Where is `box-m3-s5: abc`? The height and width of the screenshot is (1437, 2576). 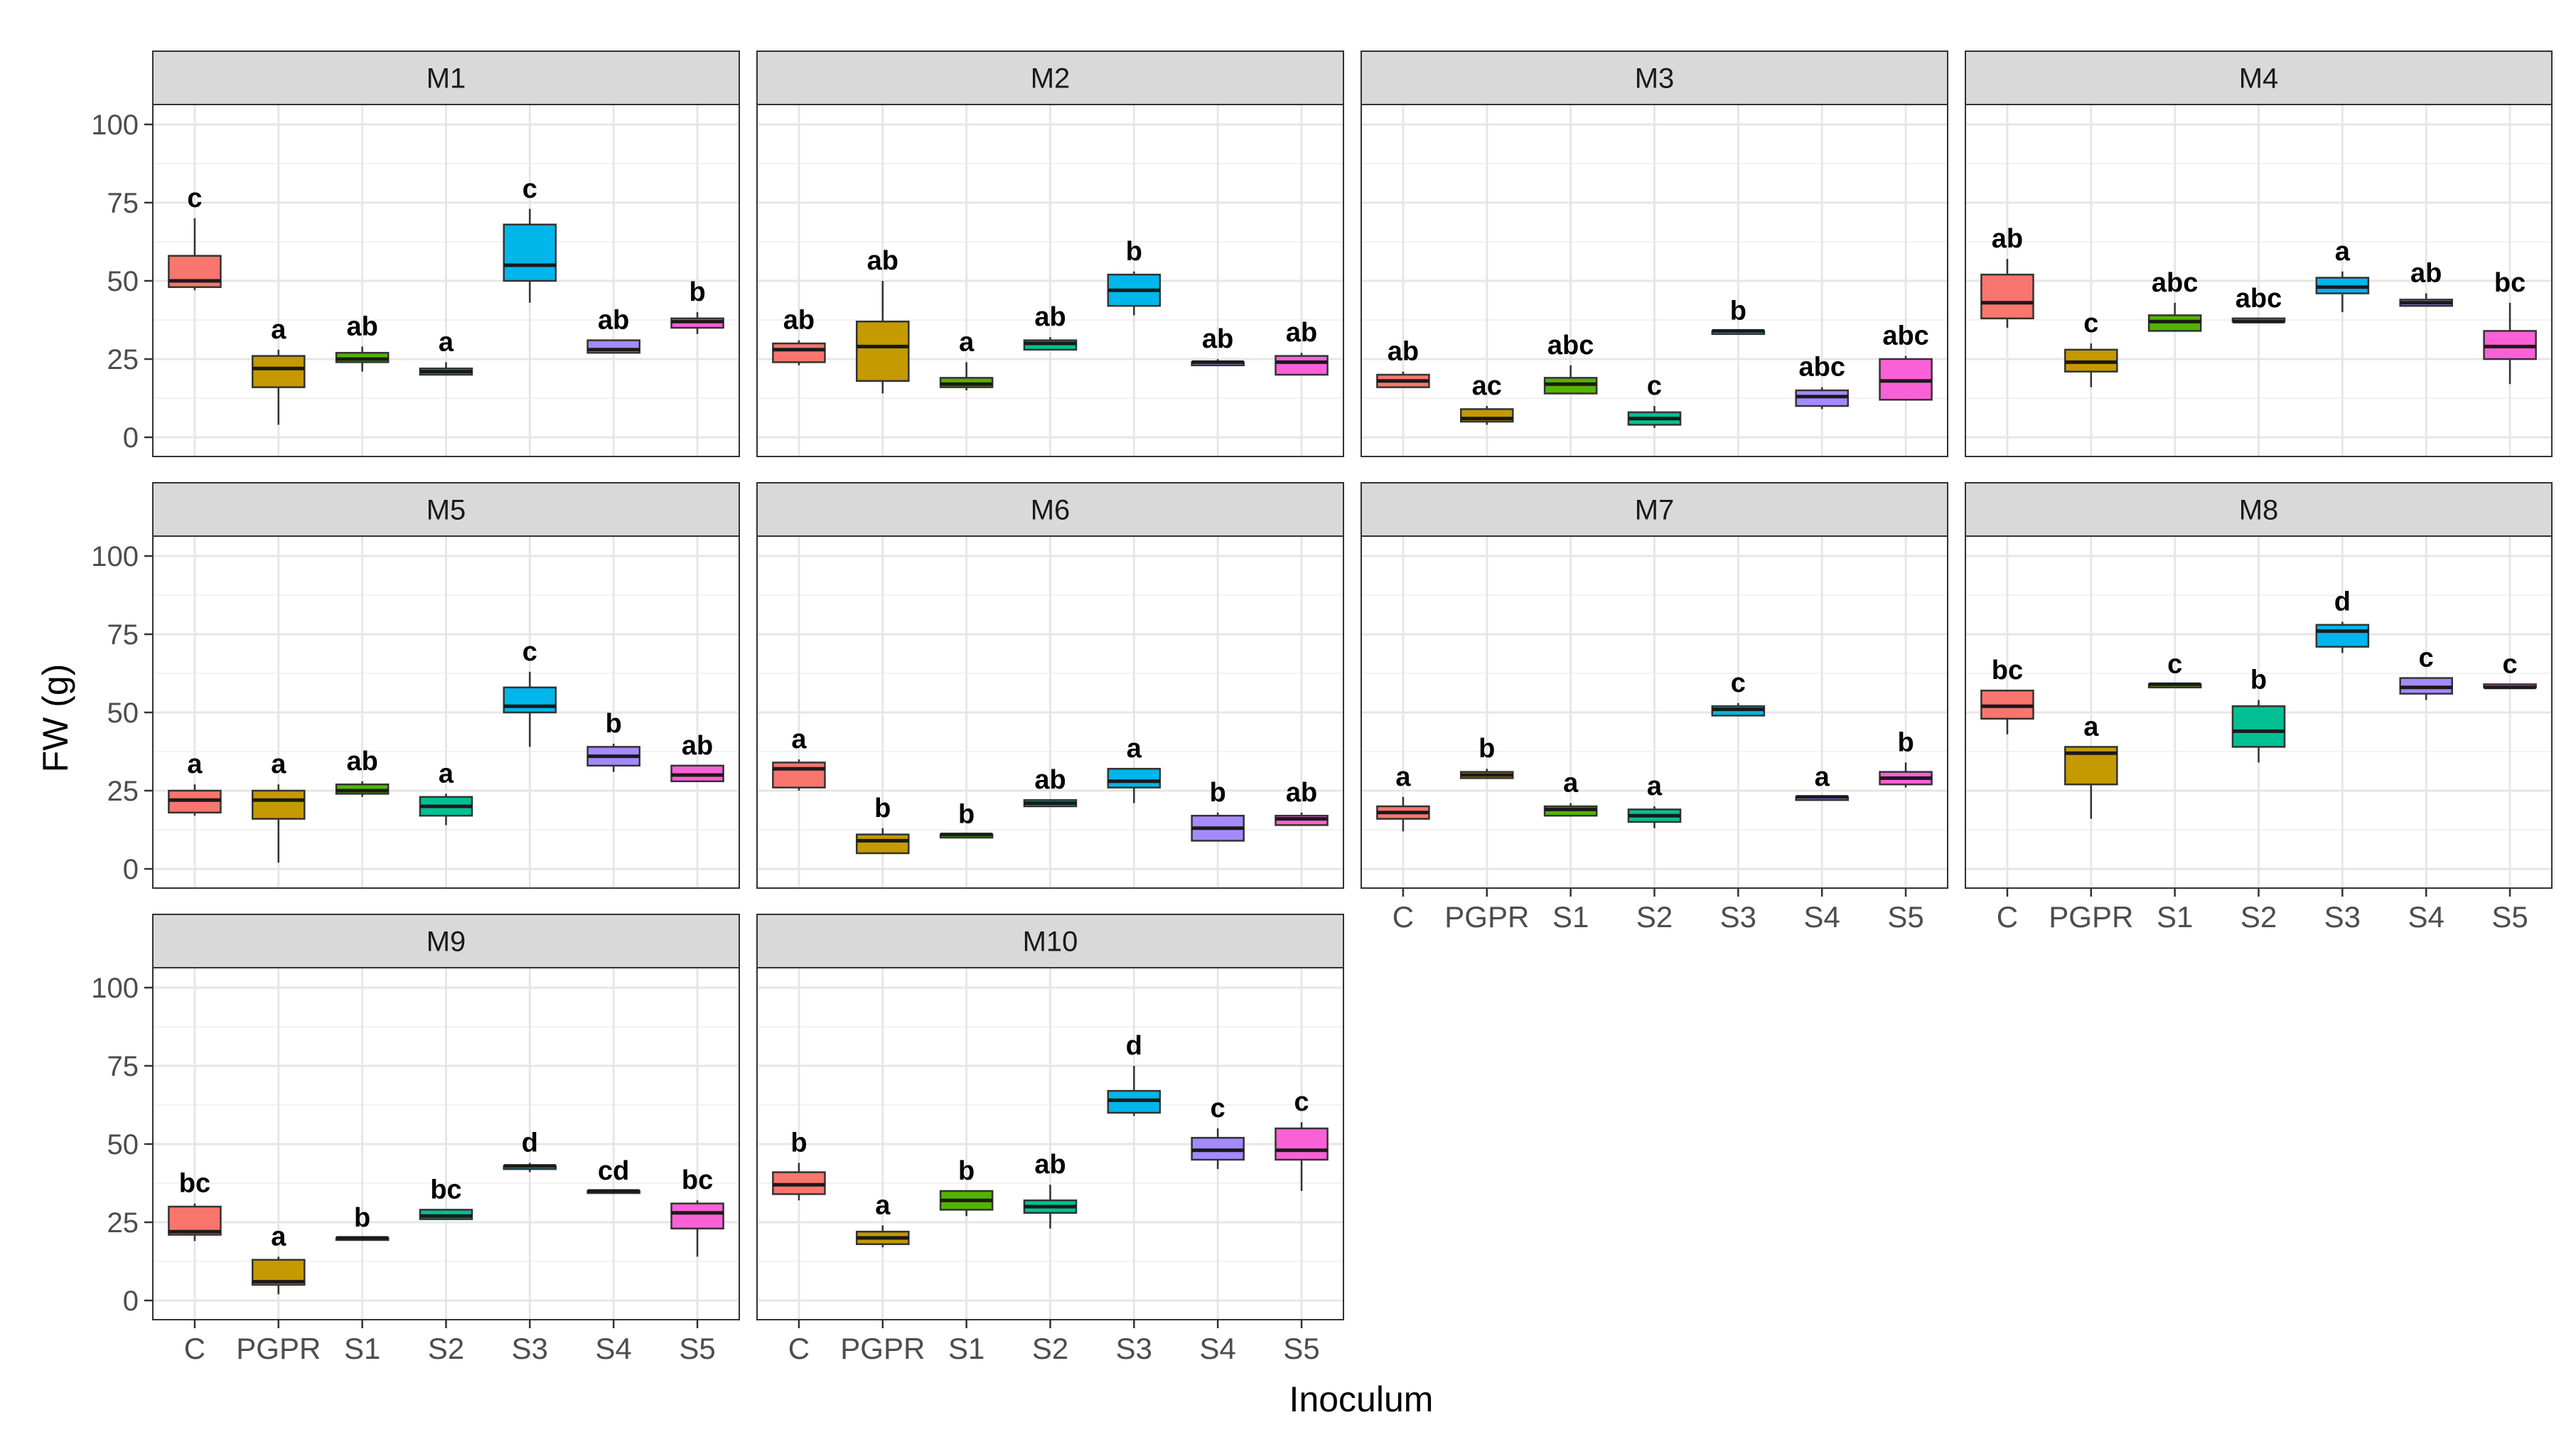 box-m3-s5: abc is located at coordinates (1906, 361).